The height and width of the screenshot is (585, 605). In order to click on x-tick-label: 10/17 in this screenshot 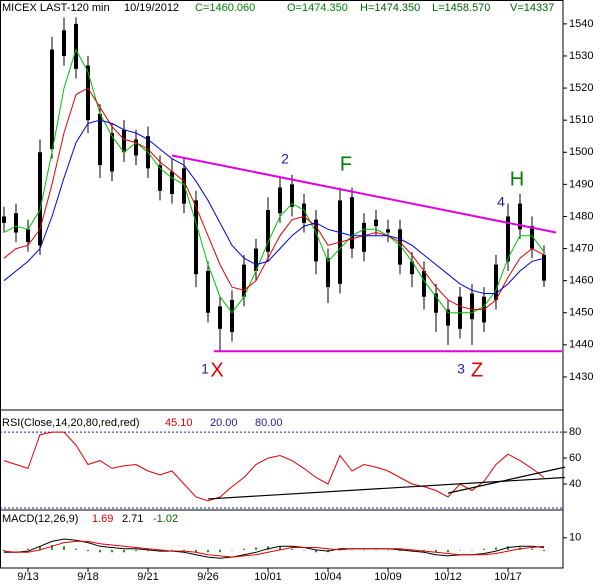, I will do `click(508, 577)`.